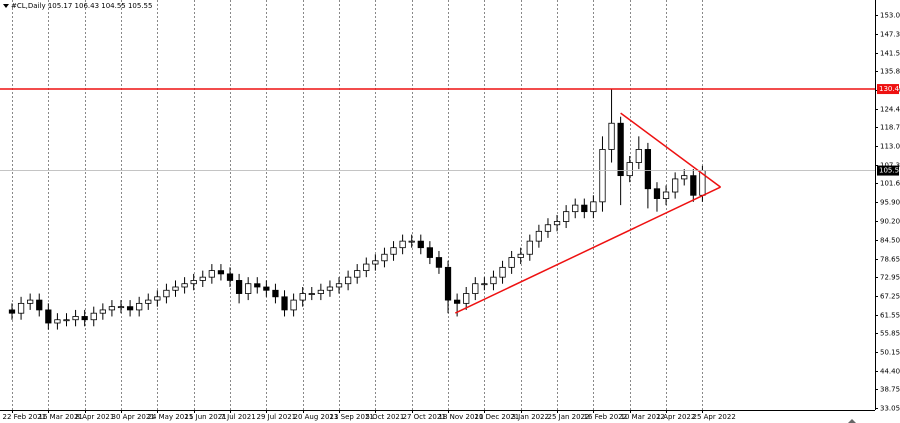 This screenshot has width=900, height=423. Describe the element at coordinates (890, 241) in the screenshot. I see `y-tick-label: 84.50` at that location.